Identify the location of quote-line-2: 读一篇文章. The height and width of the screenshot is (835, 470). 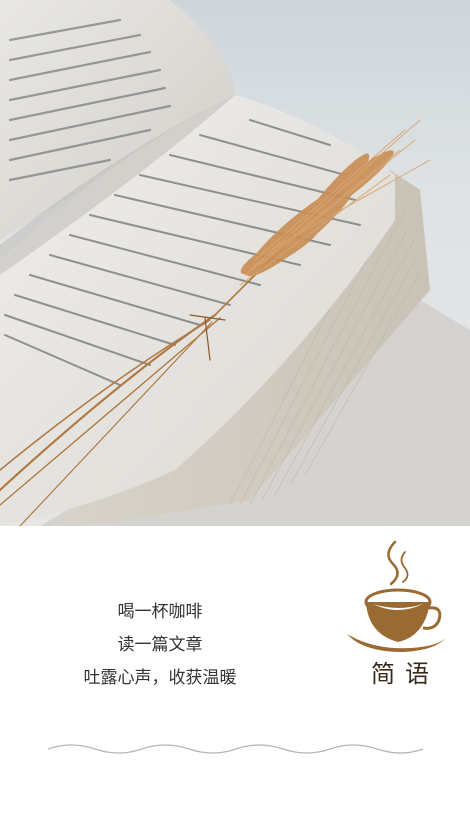
(160, 645).